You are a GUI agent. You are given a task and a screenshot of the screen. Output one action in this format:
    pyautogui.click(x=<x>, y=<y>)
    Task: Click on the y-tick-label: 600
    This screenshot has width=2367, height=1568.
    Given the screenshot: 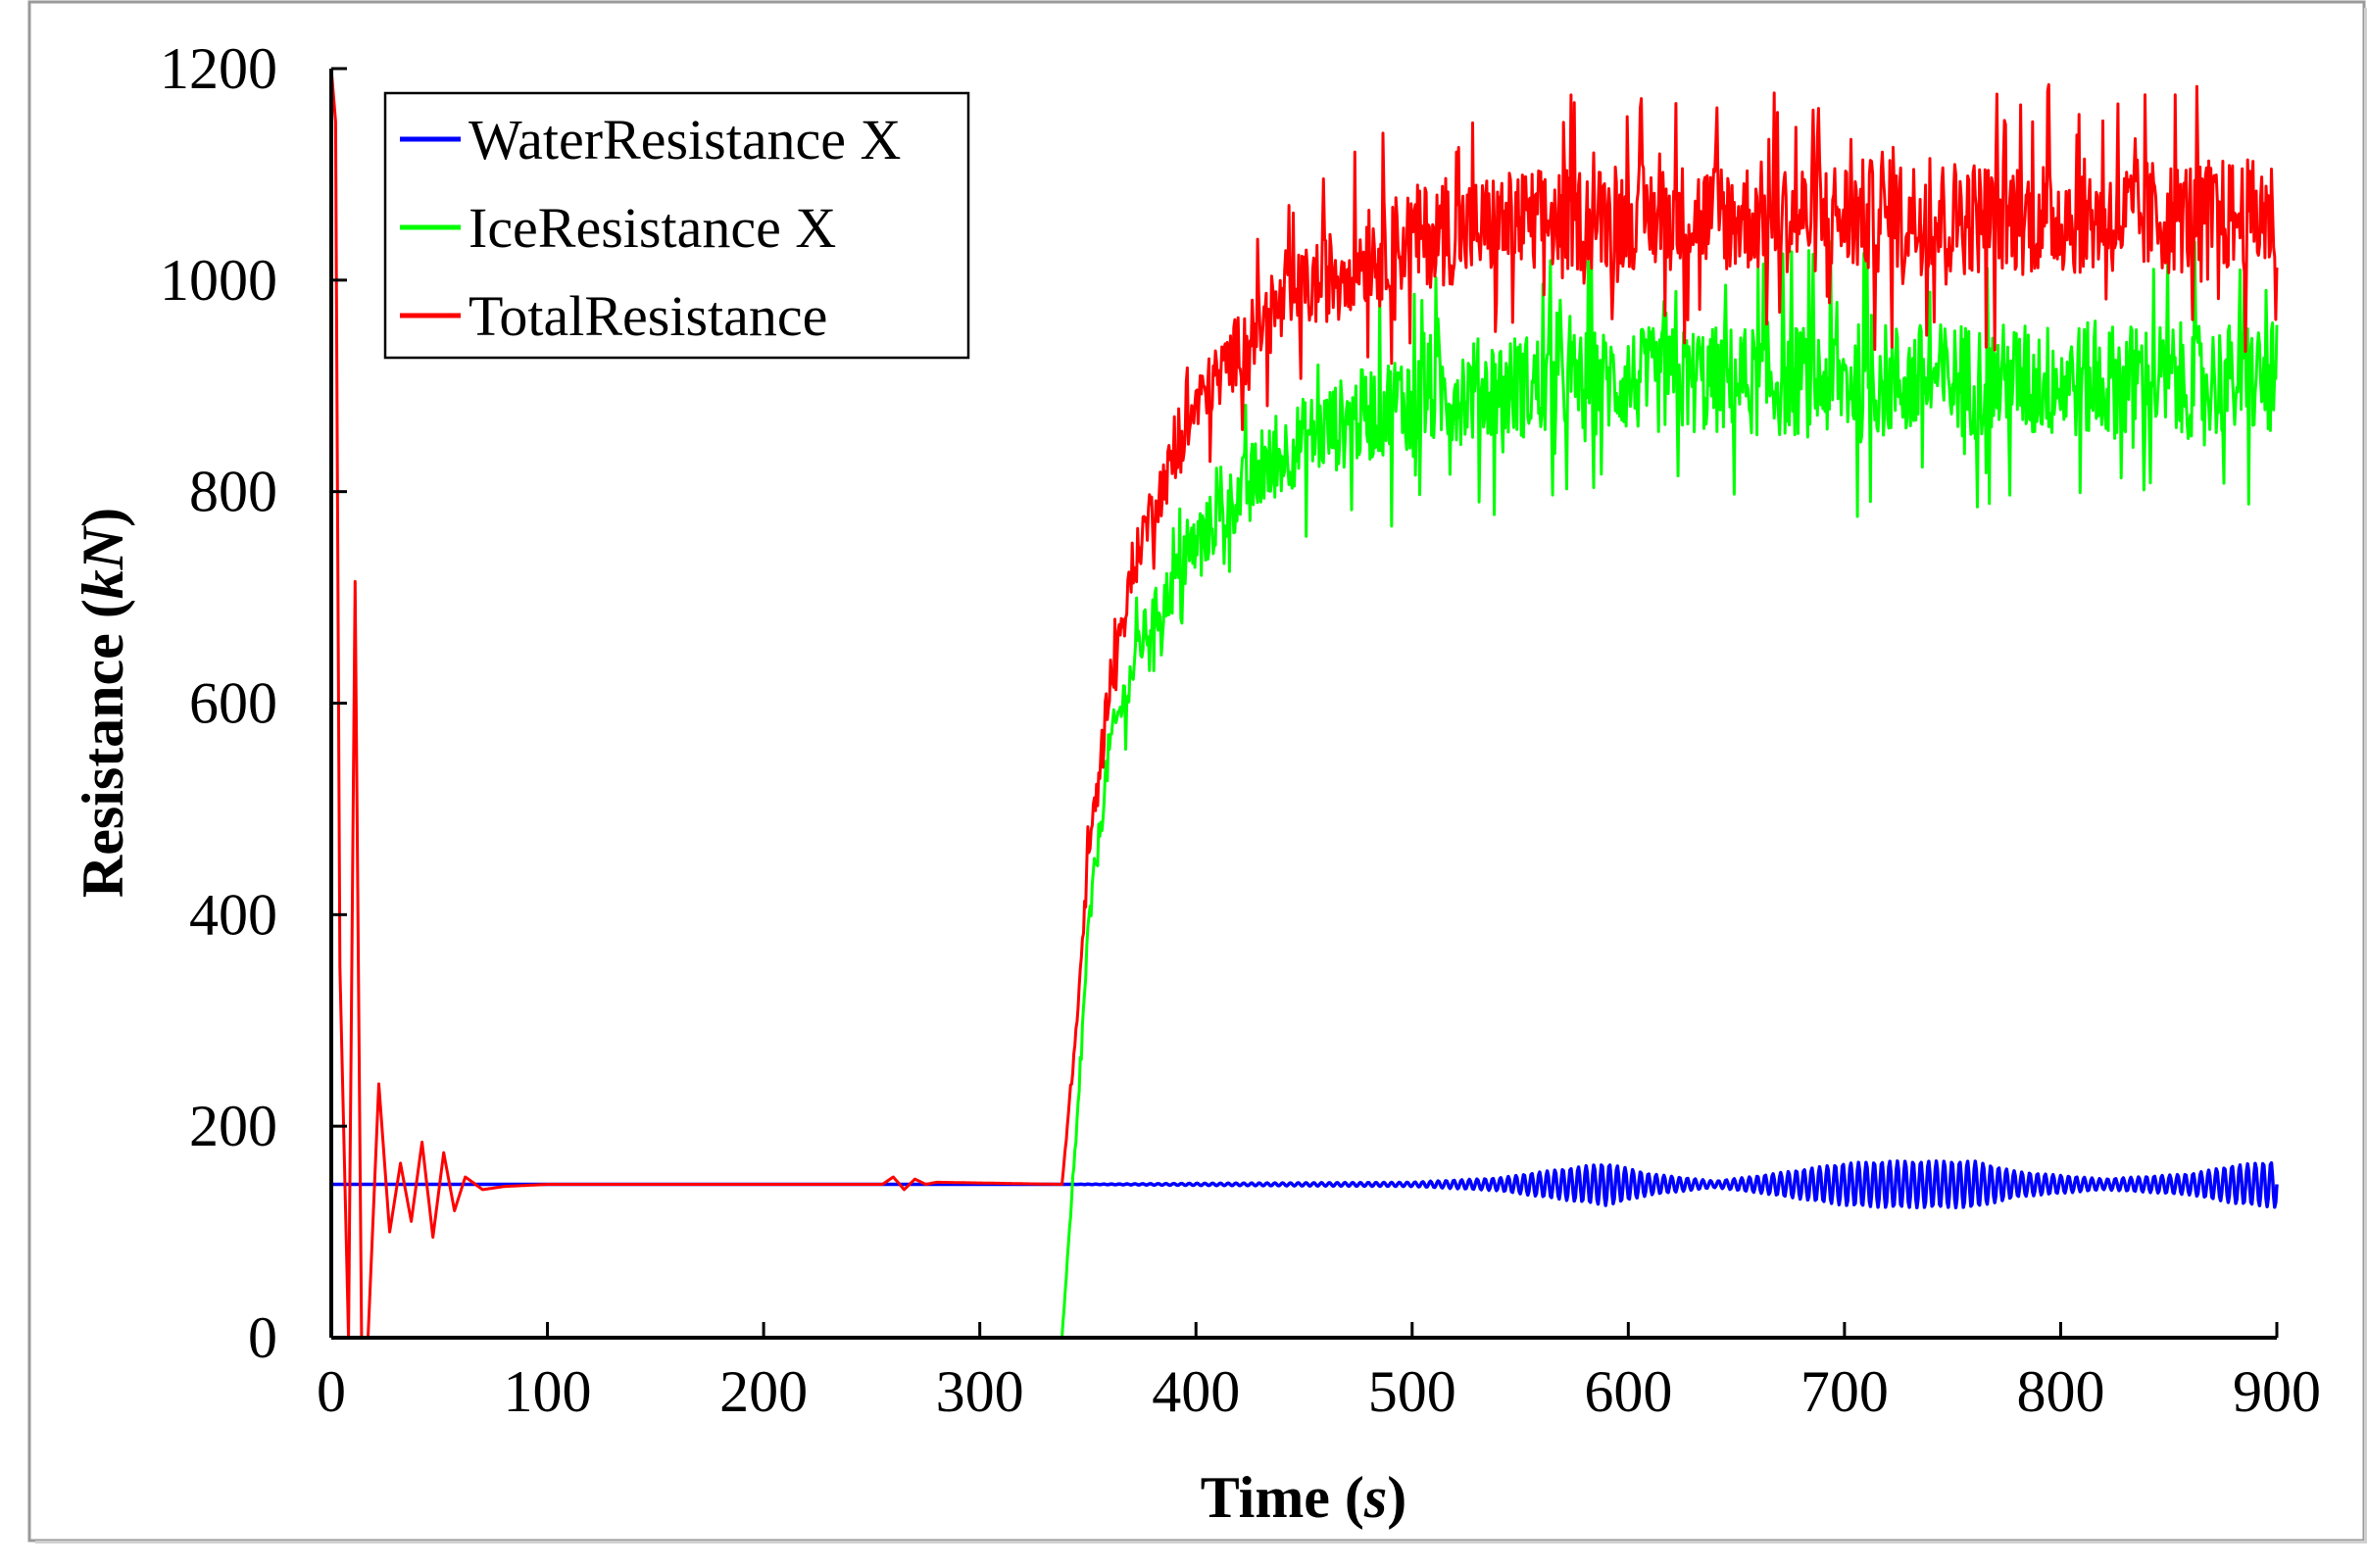 What is the action you would take?
    pyautogui.click(x=233, y=703)
    